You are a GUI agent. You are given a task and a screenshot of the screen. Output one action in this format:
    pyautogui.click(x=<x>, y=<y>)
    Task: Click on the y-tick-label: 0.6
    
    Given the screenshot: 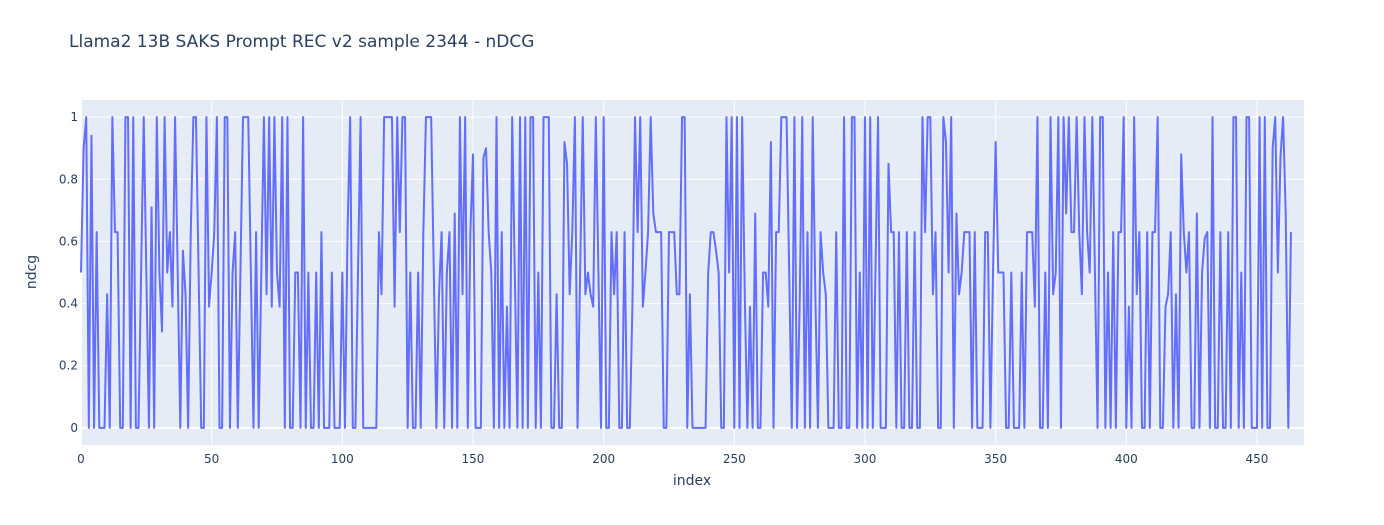 What is the action you would take?
    pyautogui.click(x=68, y=241)
    